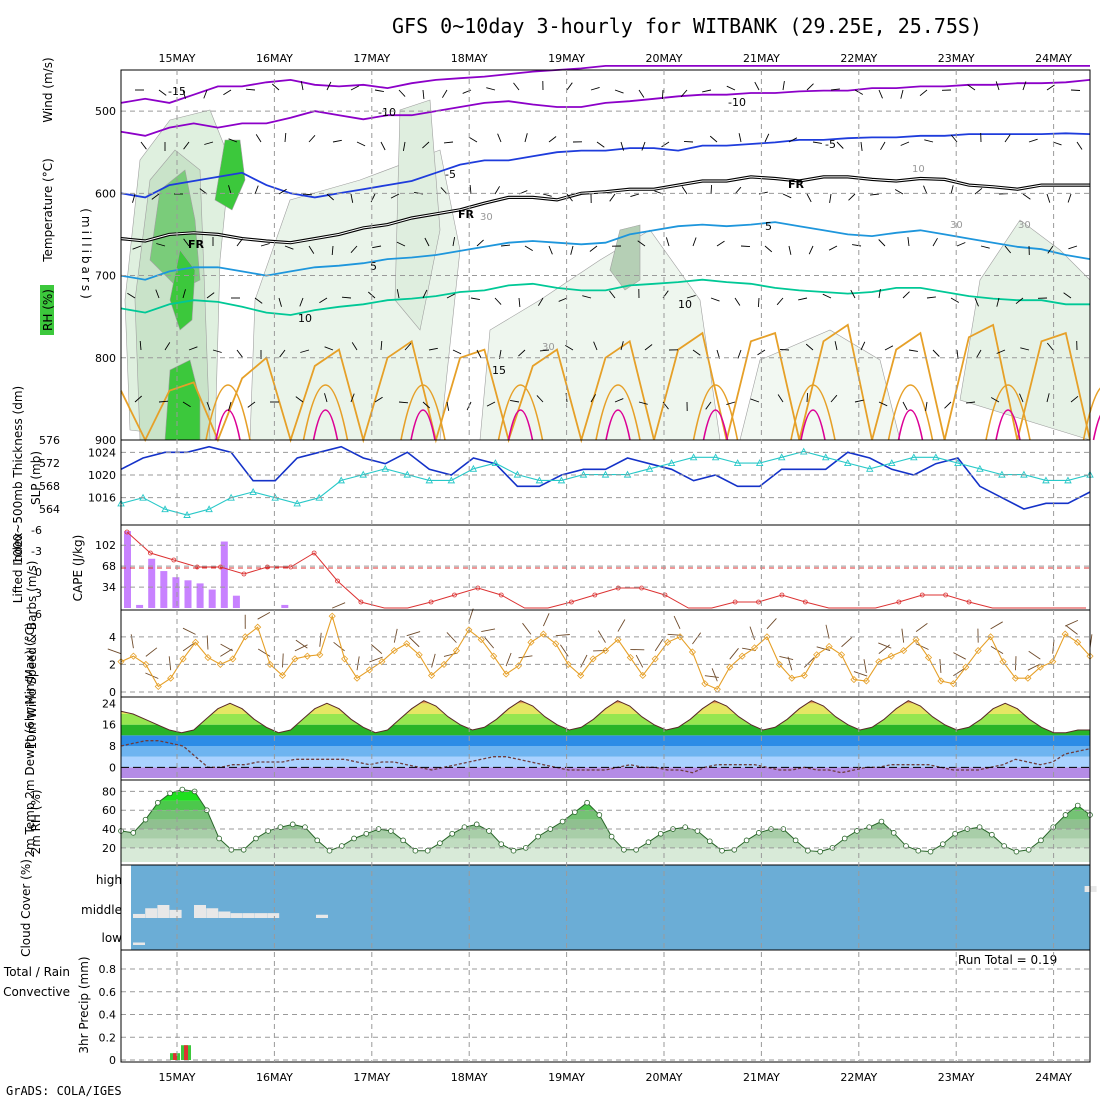 The width and height of the screenshot is (1100, 1100). I want to click on date-tick-top: 24MAY, so click(1053, 58).